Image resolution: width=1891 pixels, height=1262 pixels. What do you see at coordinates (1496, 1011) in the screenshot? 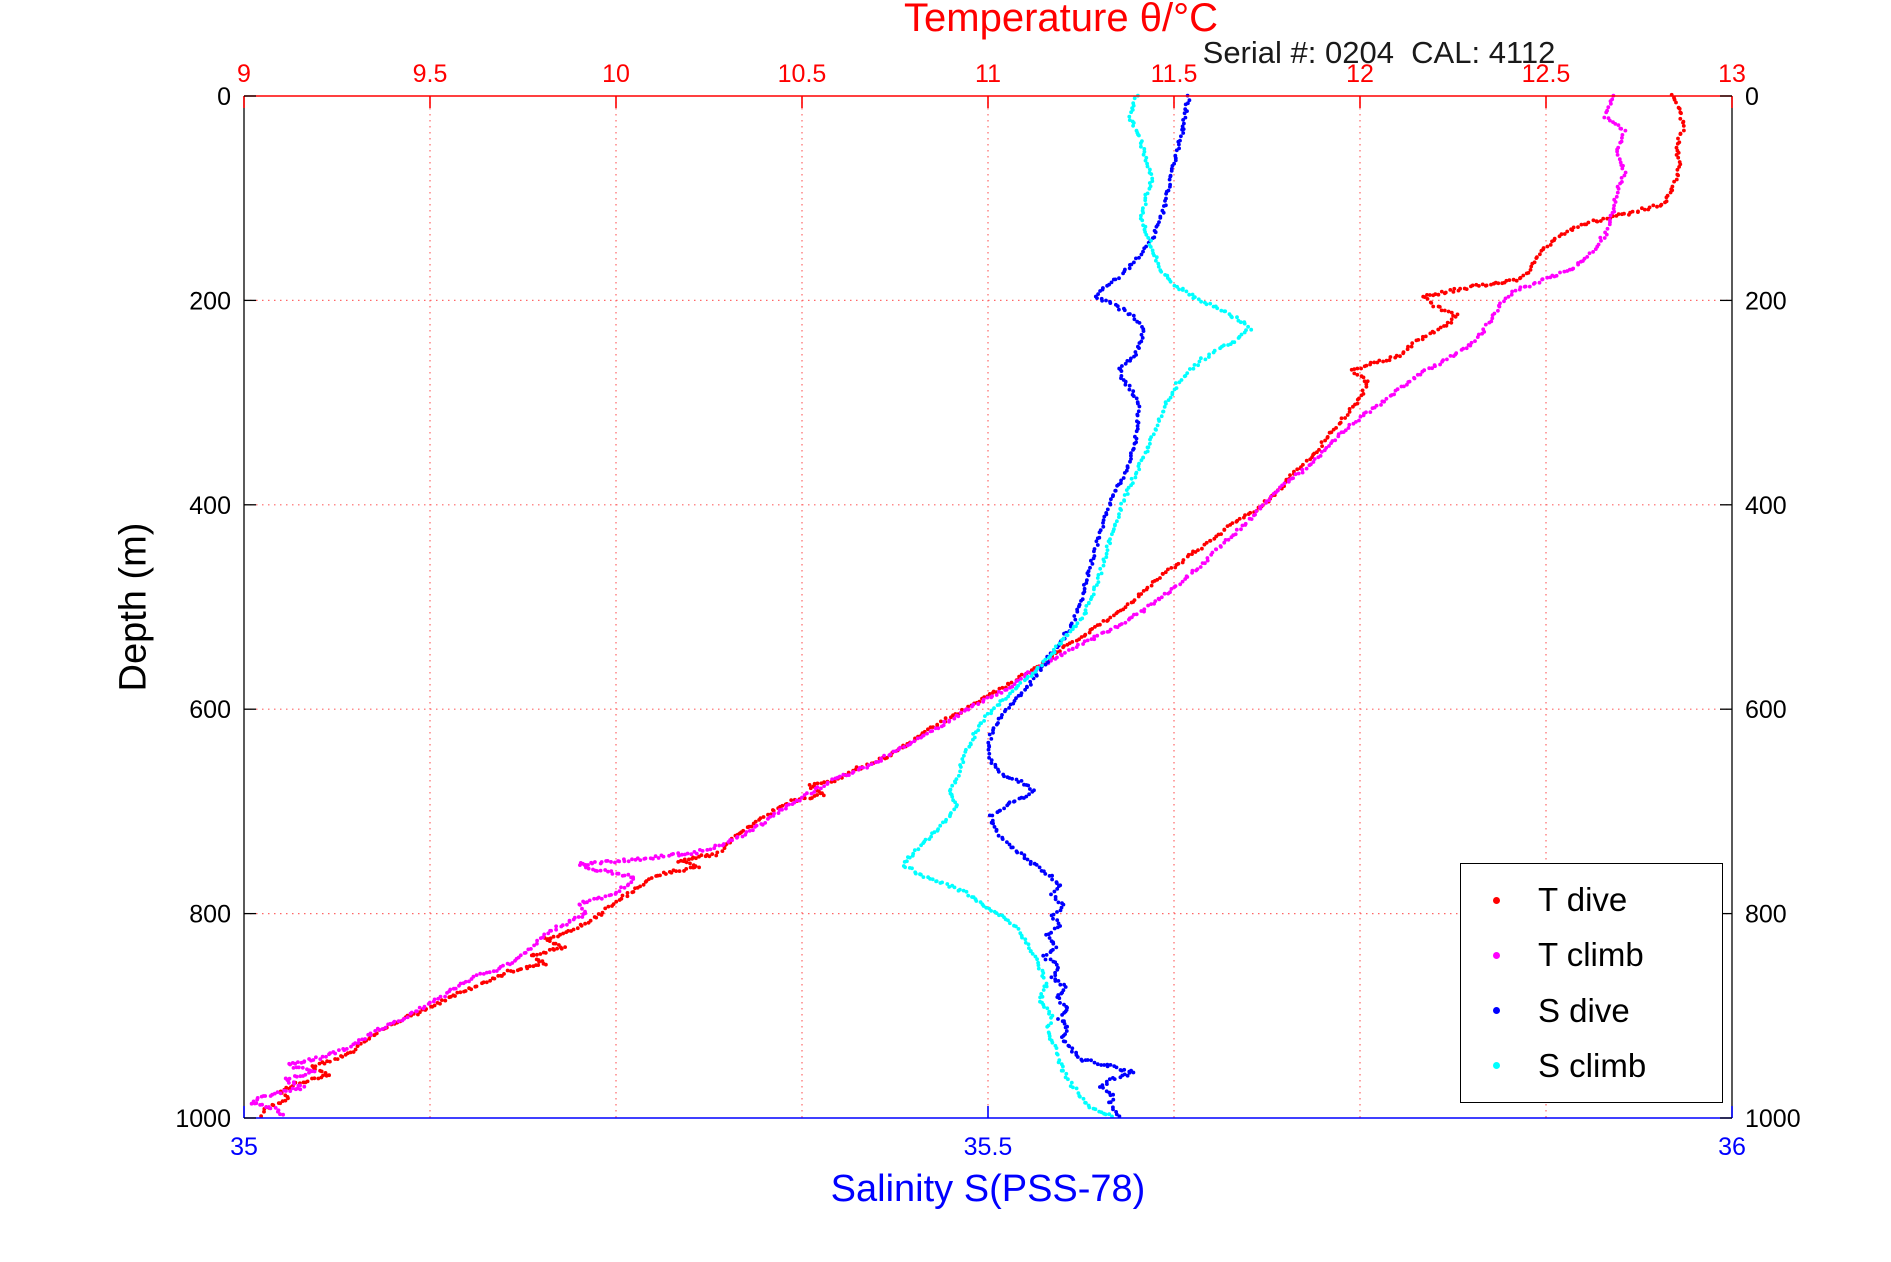
I see `s-dive-marker-icon` at bounding box center [1496, 1011].